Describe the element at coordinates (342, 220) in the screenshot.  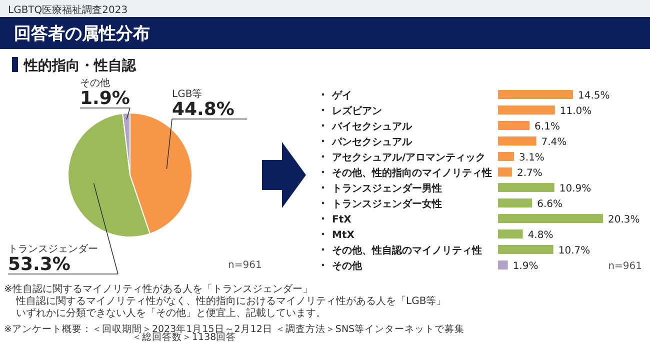
I see `y-tick-label: FtX` at that location.